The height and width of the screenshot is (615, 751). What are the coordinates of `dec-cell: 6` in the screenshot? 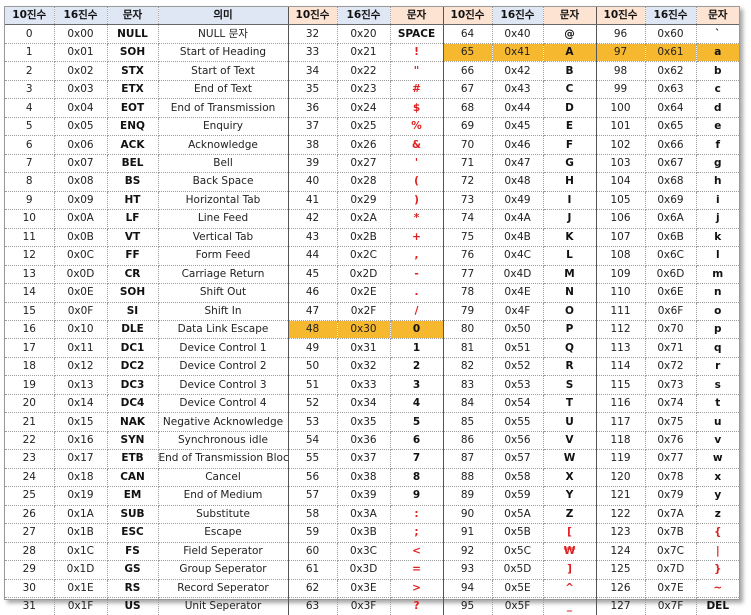 It's located at (29, 145).